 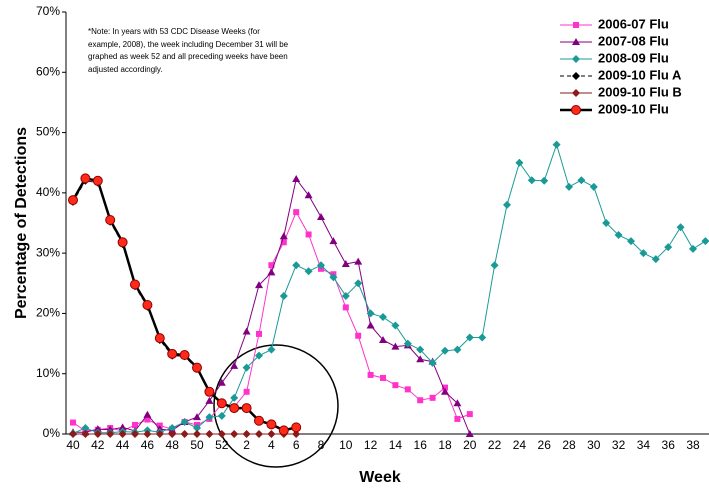 What do you see at coordinates (346, 445) in the screenshot?
I see `x-tick-label: 10` at bounding box center [346, 445].